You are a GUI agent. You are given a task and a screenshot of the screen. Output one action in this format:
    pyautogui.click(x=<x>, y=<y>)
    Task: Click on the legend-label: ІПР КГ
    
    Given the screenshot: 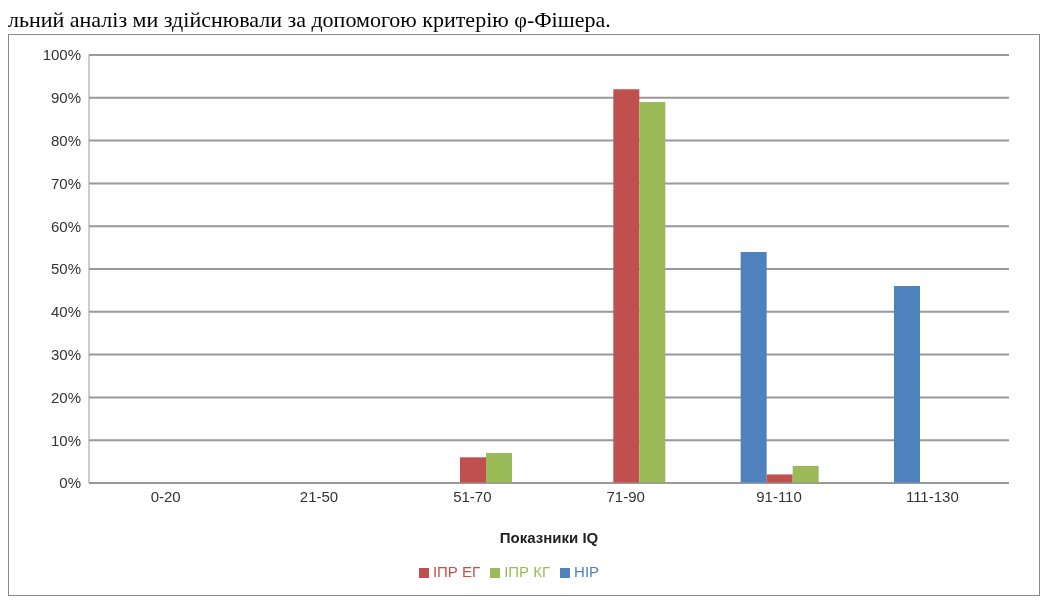 What is the action you would take?
    pyautogui.click(x=527, y=571)
    